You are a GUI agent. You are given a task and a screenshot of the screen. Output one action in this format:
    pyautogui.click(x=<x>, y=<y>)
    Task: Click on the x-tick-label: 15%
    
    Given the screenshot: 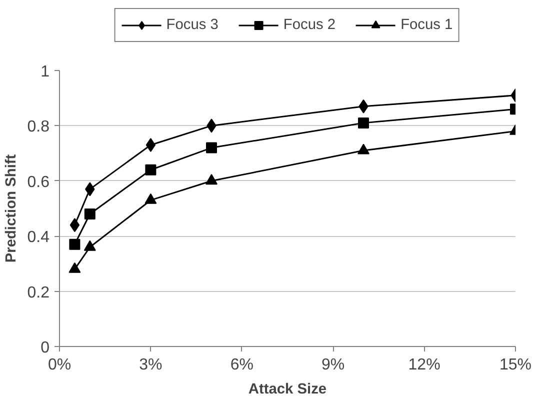 What is the action you would take?
    pyautogui.click(x=515, y=365)
    